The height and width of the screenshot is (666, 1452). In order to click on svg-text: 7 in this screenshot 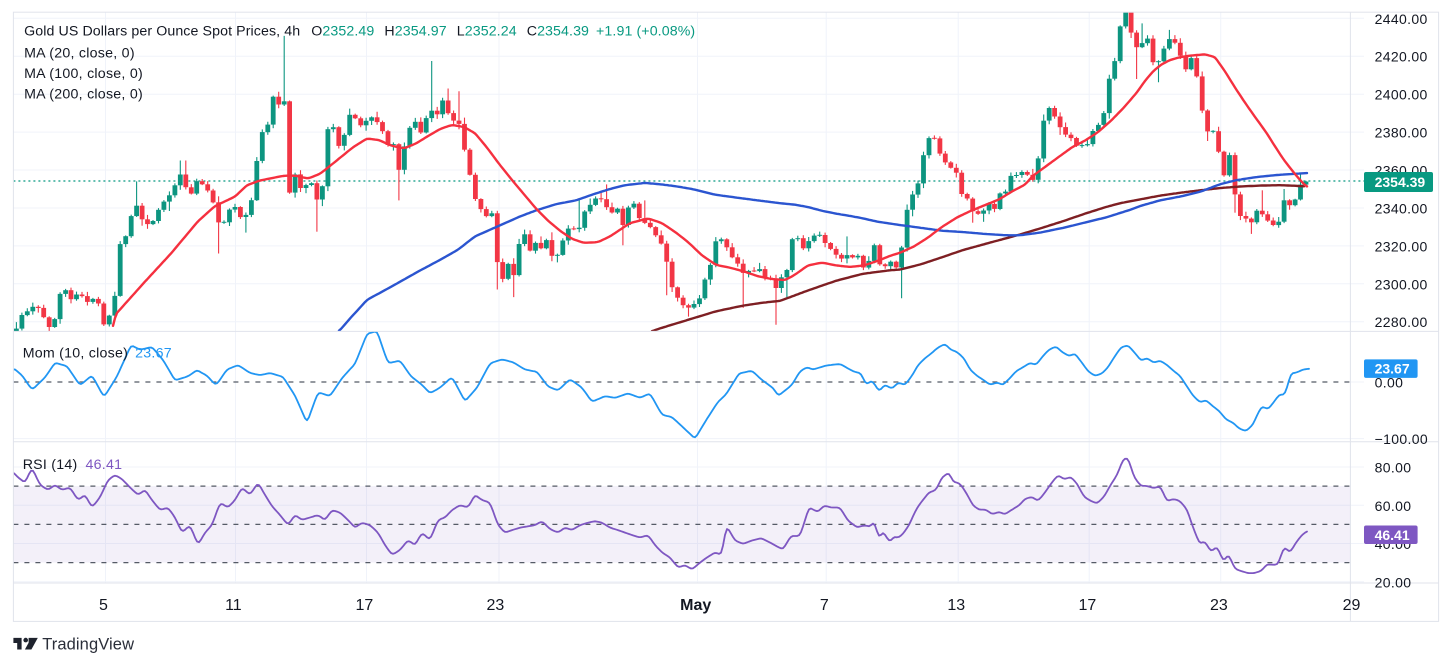, I will do `click(824, 605)`.